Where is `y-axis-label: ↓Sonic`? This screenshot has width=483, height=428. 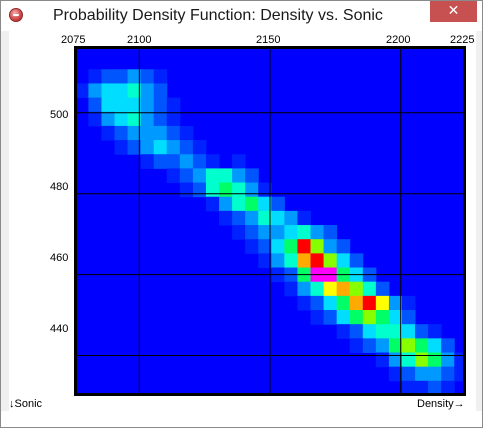
y-axis-label: ↓Sonic is located at coordinates (26, 404).